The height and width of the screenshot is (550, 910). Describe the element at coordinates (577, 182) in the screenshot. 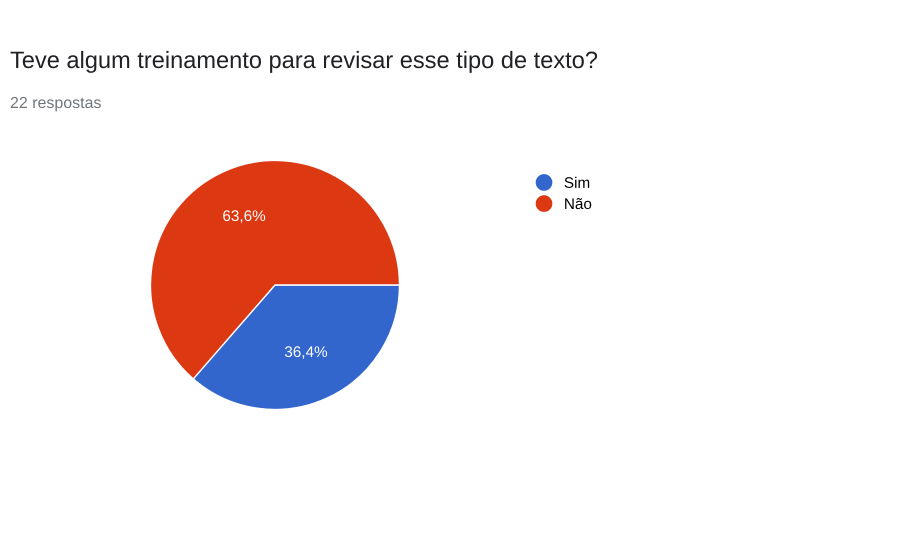

I see `legend-label: Sim` at that location.